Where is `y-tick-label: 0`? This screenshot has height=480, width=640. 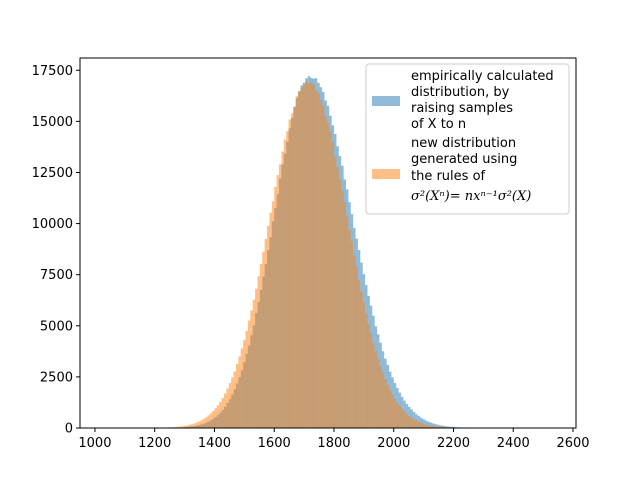 y-tick-label: 0 is located at coordinates (69, 429).